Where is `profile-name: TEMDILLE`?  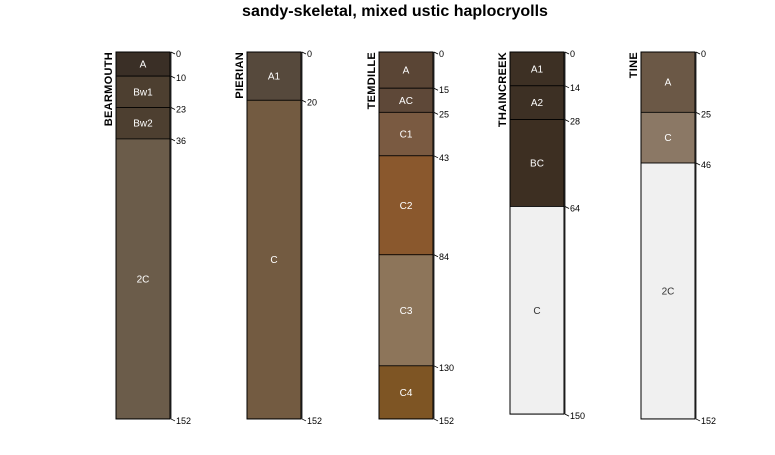
profile-name: TEMDILLE is located at coordinates (372, 80).